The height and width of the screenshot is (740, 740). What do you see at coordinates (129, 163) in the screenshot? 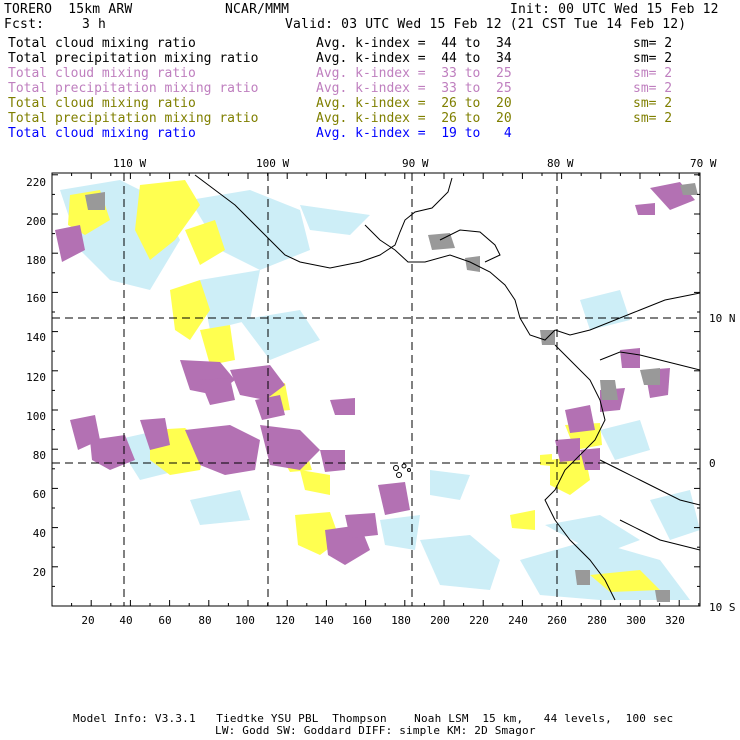
I see `lon-label: 110 W` at bounding box center [129, 163].